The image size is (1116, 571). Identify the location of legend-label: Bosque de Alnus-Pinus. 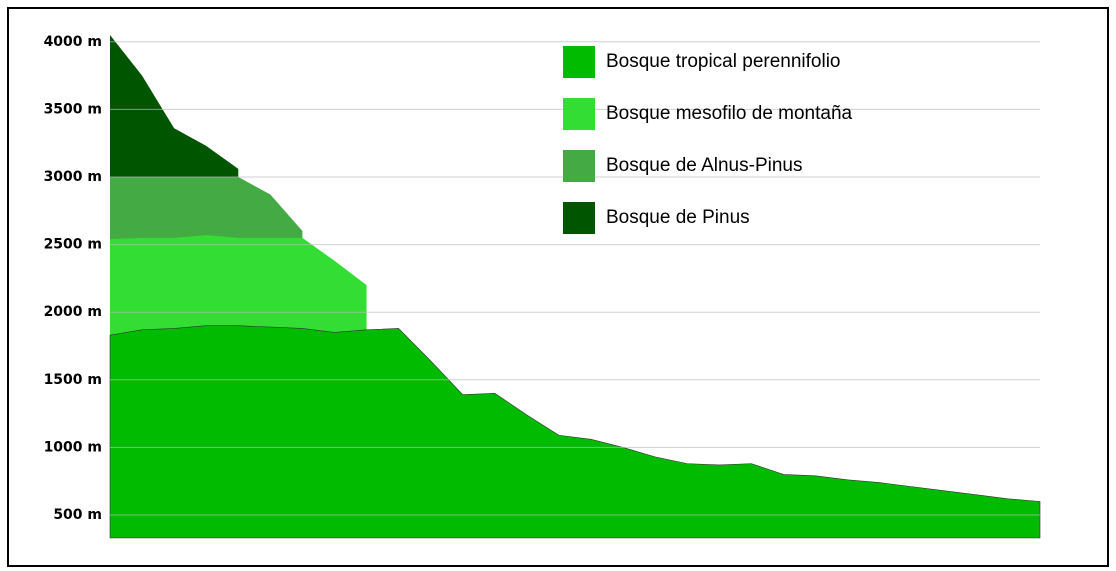
(704, 165).